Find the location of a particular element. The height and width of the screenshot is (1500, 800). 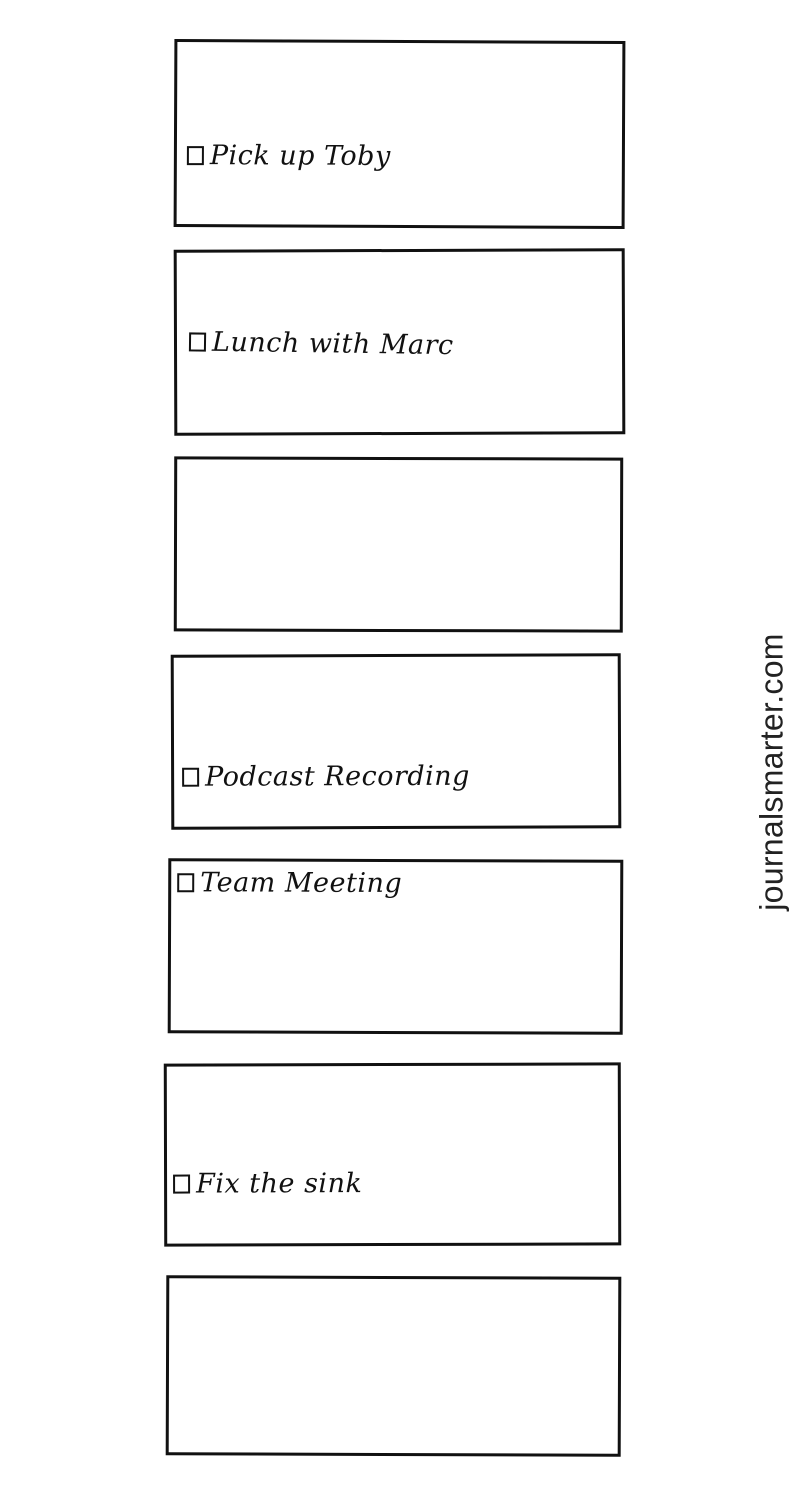

task-label: Lunch with Marc is located at coordinates (332, 344).